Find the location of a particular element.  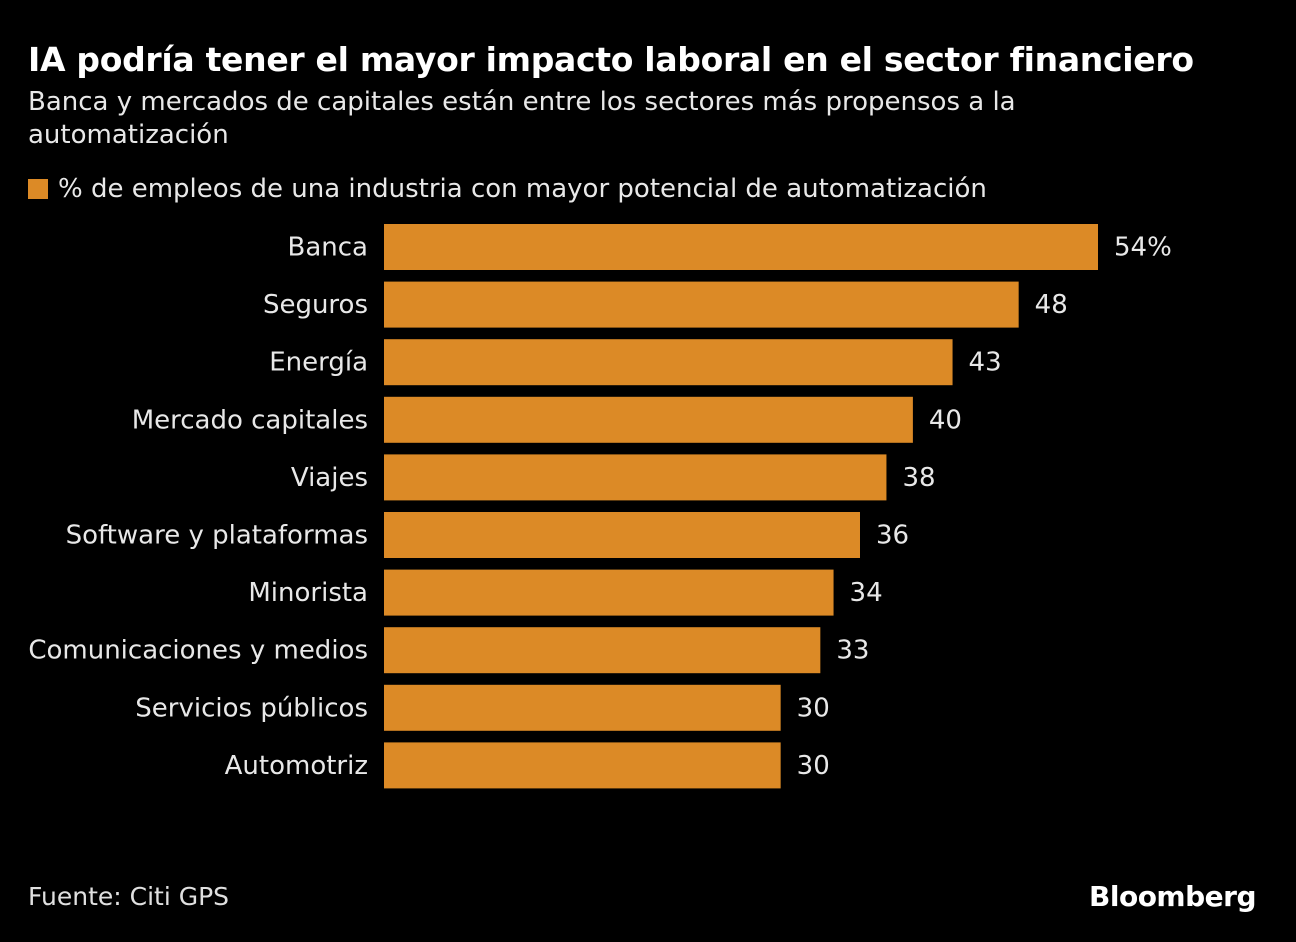

value-label: 43 is located at coordinates (985, 363).